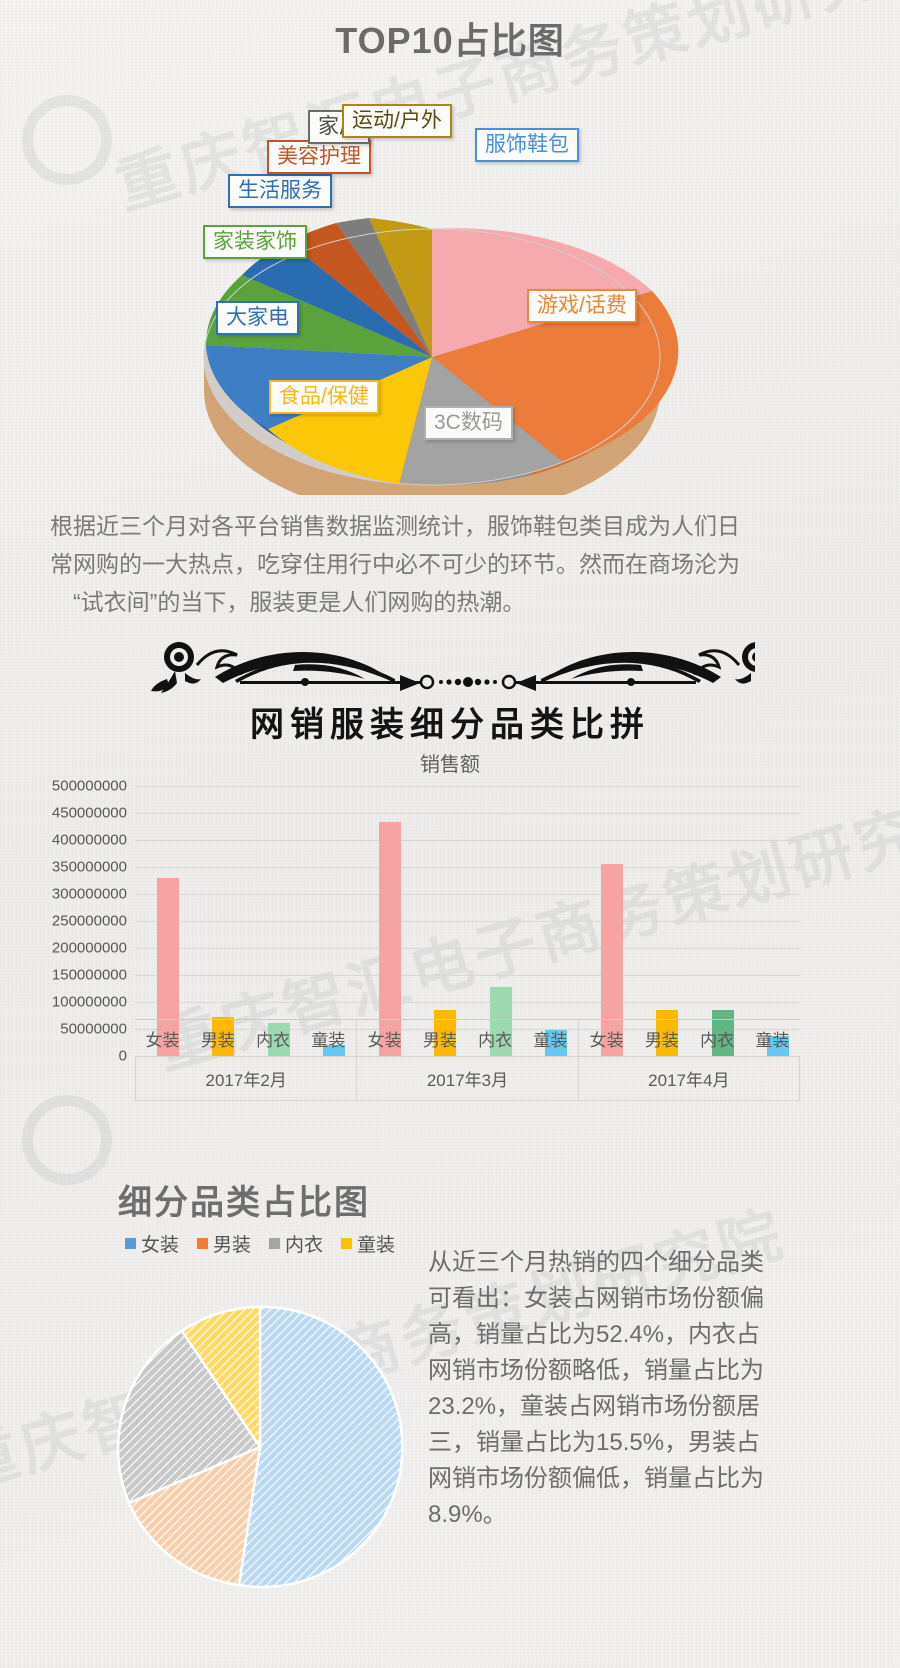 This screenshot has width=900, height=1668. What do you see at coordinates (89, 948) in the screenshot?
I see `y-tick: 200000000` at bounding box center [89, 948].